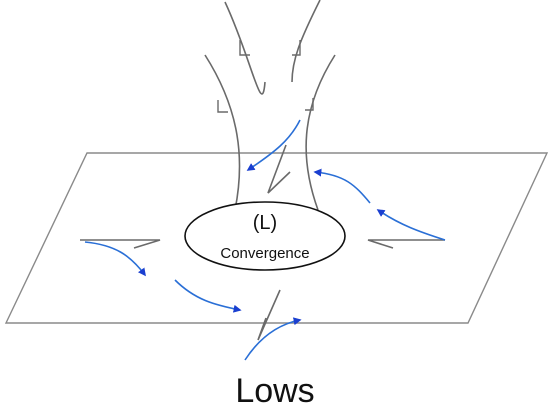  What do you see at coordinates (265, 223) in the screenshot?
I see `center-symbol: (L)` at bounding box center [265, 223].